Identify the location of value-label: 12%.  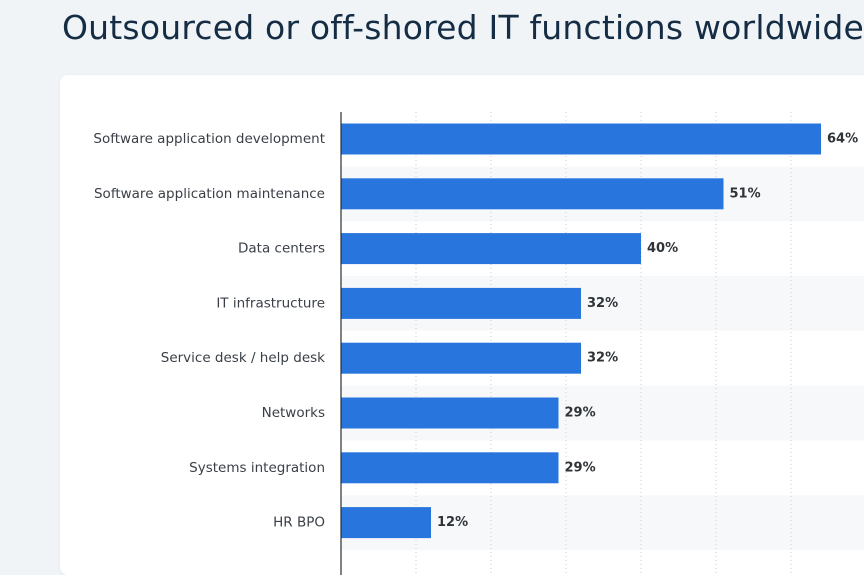
(452, 522).